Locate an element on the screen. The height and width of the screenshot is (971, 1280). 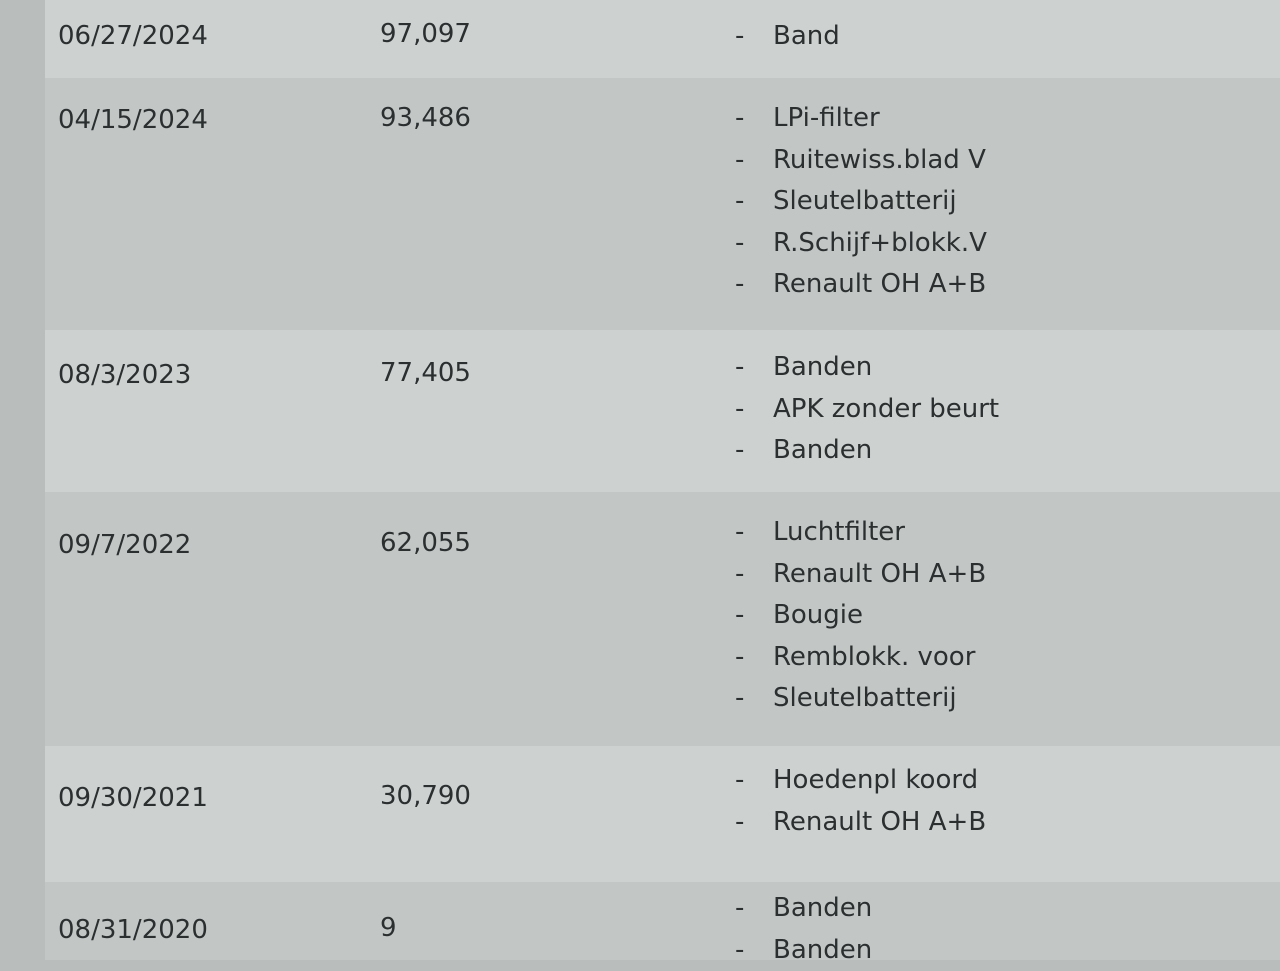
list-item: -Remblokk. voor is located at coordinates (860, 658).